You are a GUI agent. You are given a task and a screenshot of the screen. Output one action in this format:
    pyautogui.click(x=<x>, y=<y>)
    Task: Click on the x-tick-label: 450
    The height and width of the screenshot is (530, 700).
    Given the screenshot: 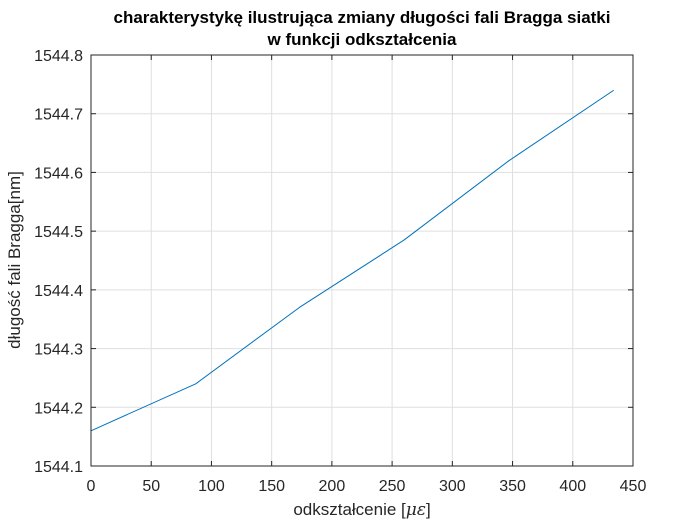 What is the action you would take?
    pyautogui.click(x=633, y=486)
    